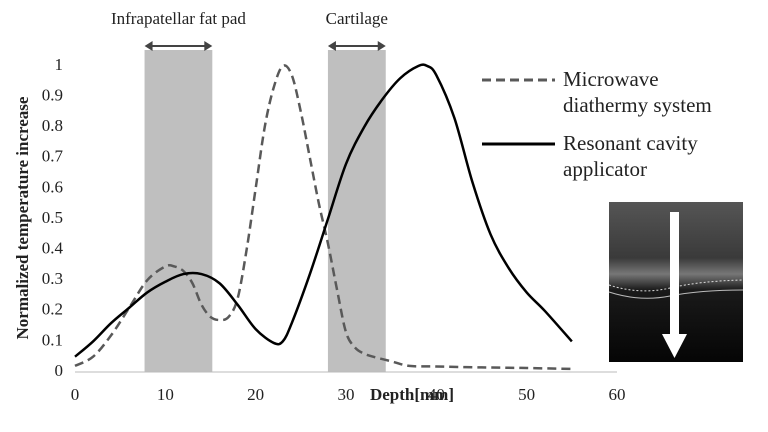 The width and height of the screenshot is (768, 432). What do you see at coordinates (52, 125) in the screenshot?
I see `y-tick-label: 0.8` at bounding box center [52, 125].